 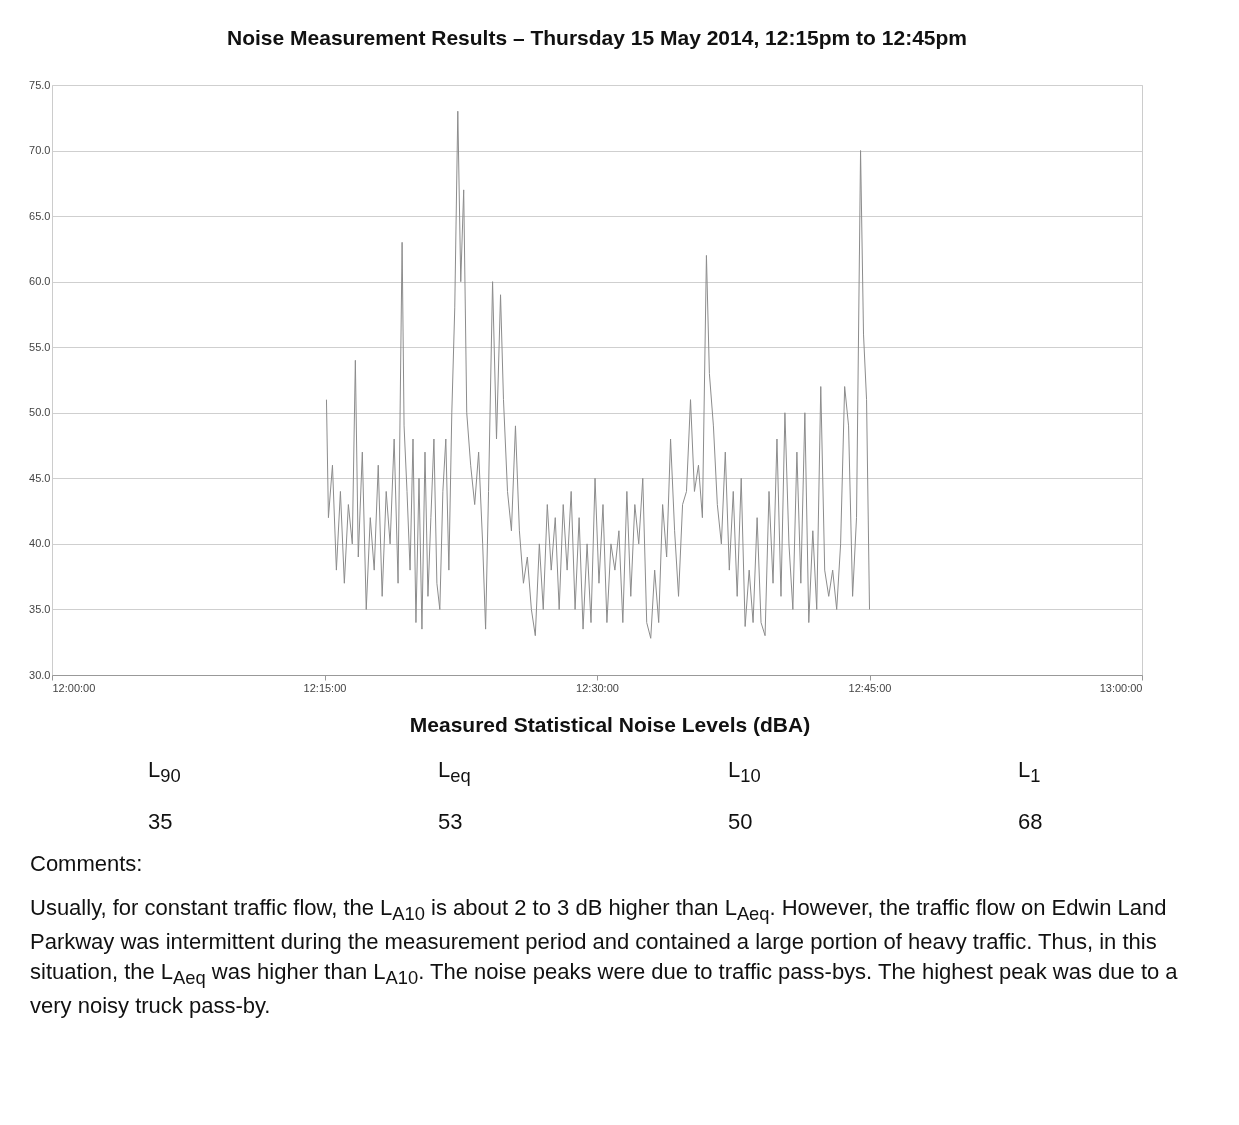 What do you see at coordinates (870, 687) in the screenshot?
I see `x-tick-label: 12:45:00` at bounding box center [870, 687].